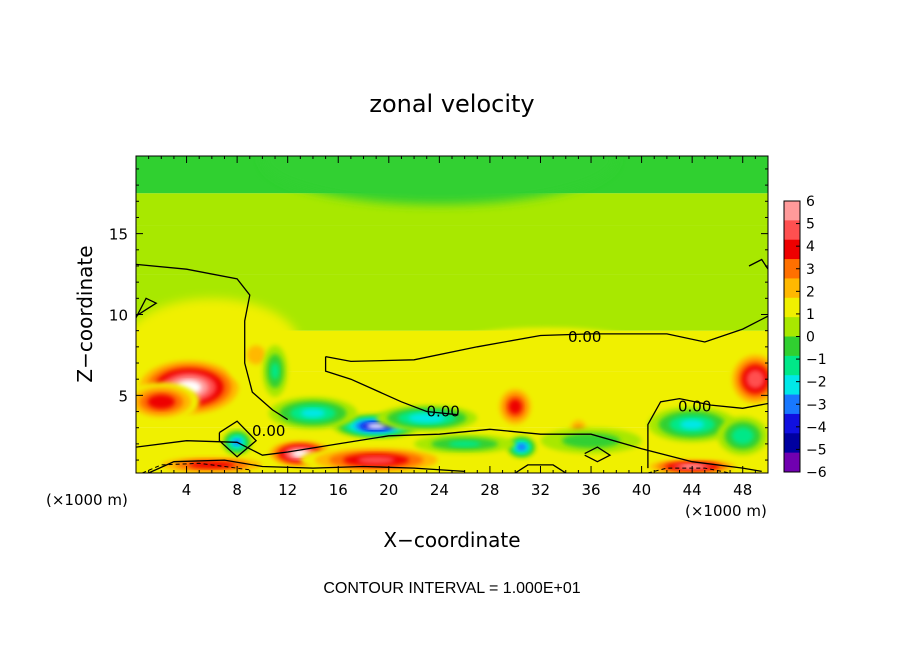 This screenshot has height=654, width=904. I want to click on colorbar-label: 2, so click(810, 292).